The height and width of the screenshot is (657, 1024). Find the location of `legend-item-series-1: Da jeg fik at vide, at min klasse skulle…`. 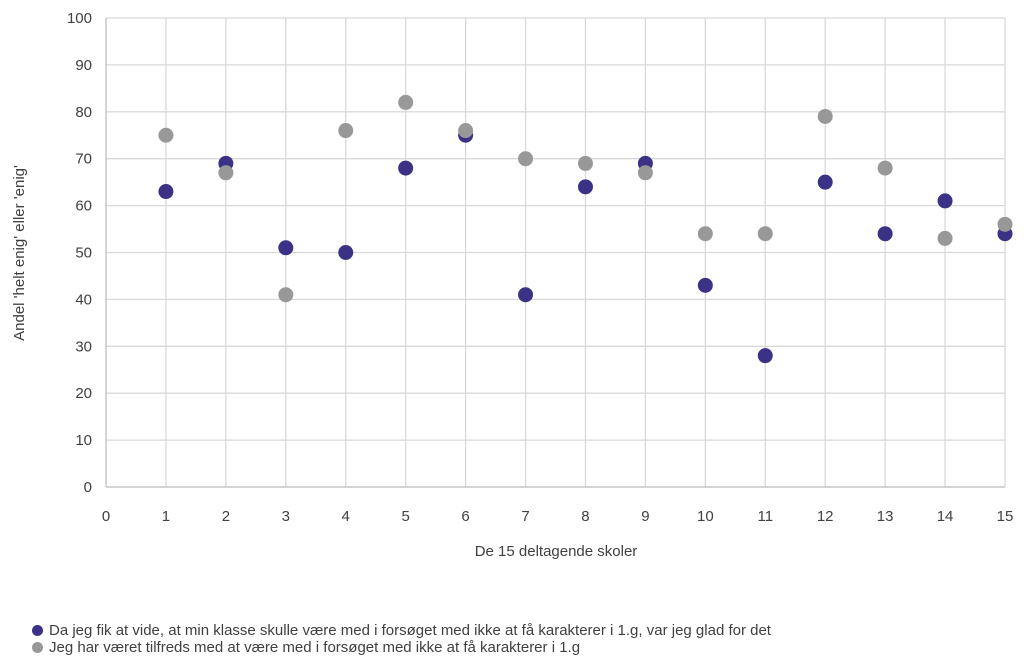

legend-item-series-1: Da jeg fik at vide, at min klasse skulle… is located at coordinates (401, 630).